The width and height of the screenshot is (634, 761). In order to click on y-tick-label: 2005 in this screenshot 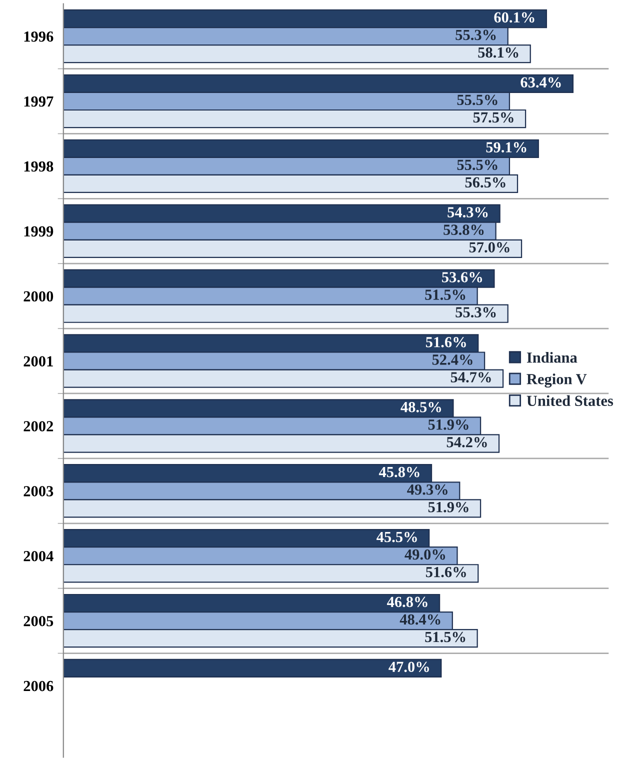, I will do `click(39, 621)`.